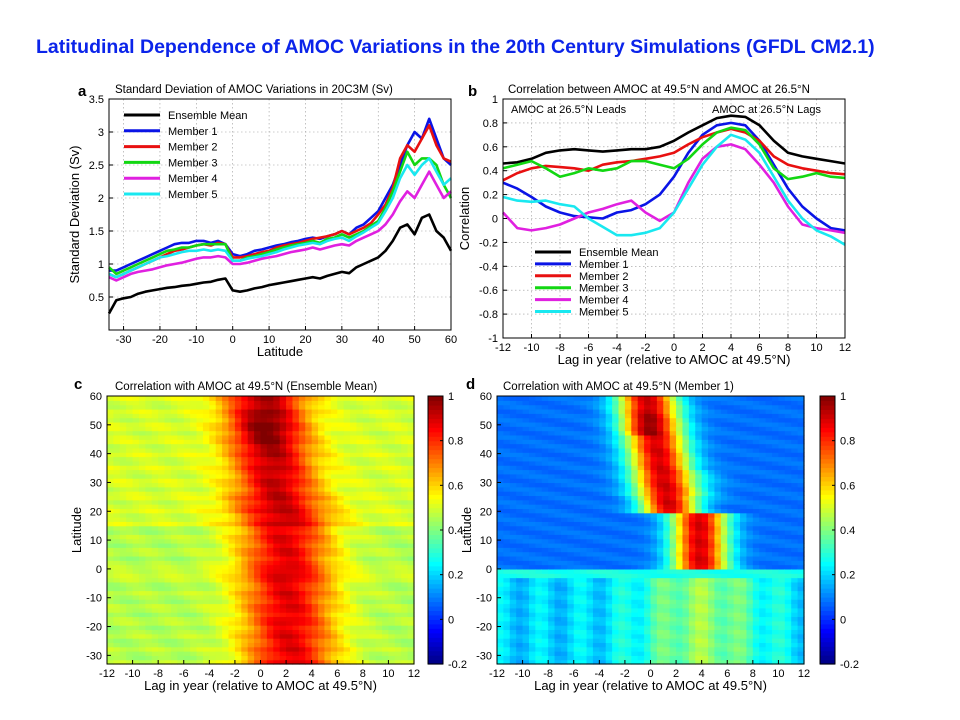  I want to click on x-tick-label: -4, so click(617, 348).